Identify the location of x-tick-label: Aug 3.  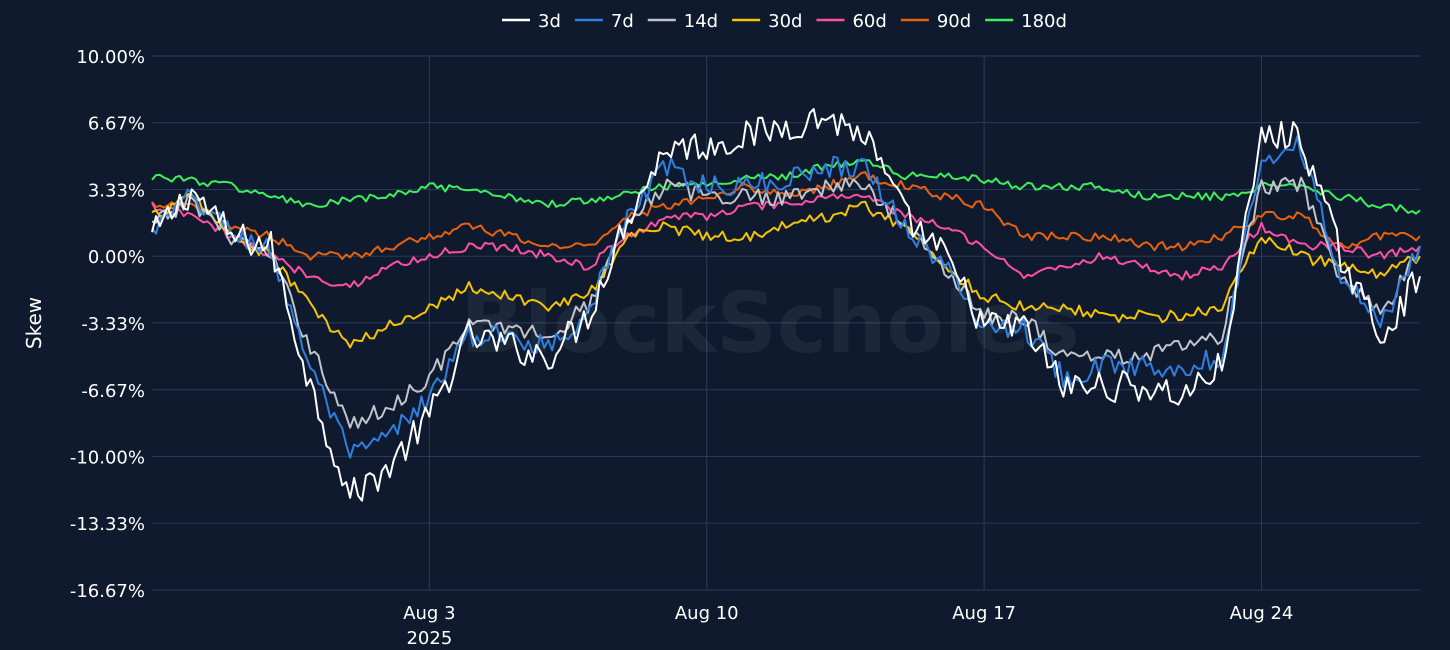
(429, 613).